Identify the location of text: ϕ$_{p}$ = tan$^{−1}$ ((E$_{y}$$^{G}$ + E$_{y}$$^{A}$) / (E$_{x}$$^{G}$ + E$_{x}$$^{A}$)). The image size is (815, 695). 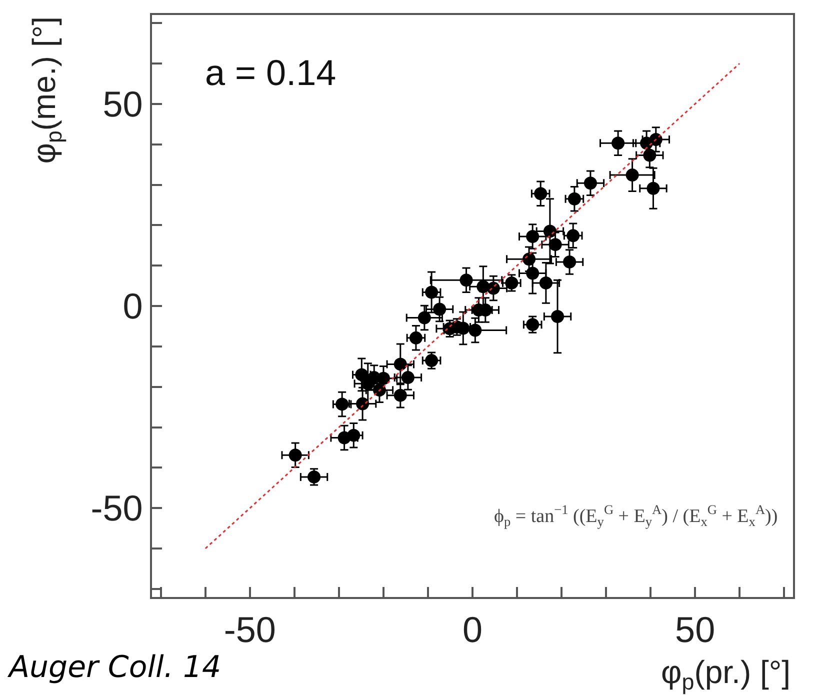
(636, 515).